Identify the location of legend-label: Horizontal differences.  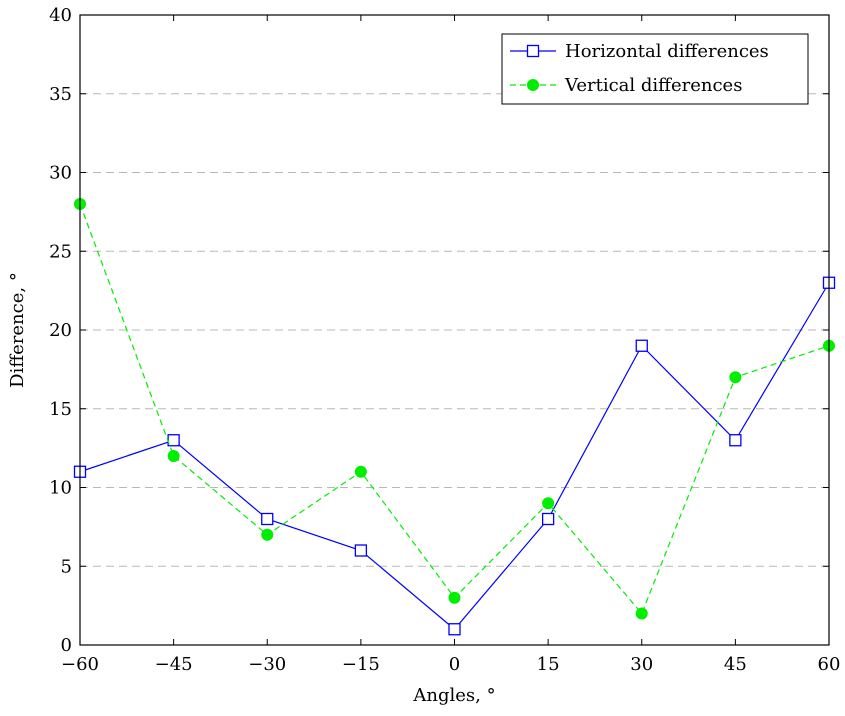
(667, 51).